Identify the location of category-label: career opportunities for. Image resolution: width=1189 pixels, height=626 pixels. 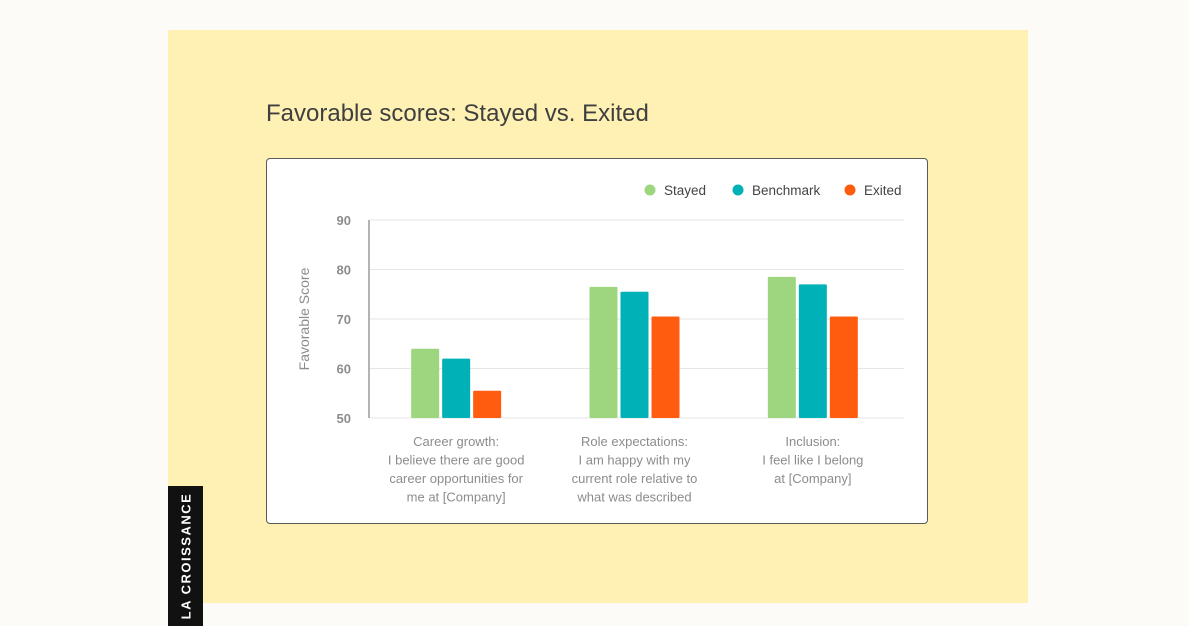
(456, 478).